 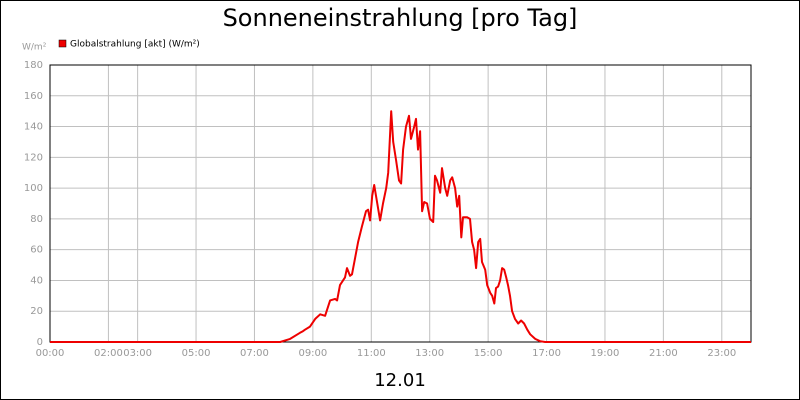 I want to click on y-tick-label: 100, so click(x=33, y=188).